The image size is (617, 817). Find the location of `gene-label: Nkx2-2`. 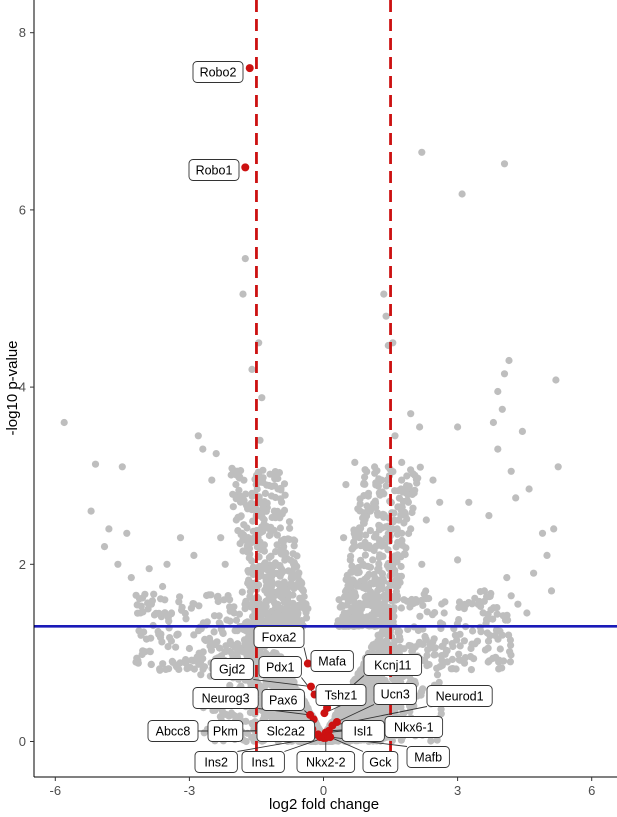

gene-label: Nkx2-2 is located at coordinates (326, 763).